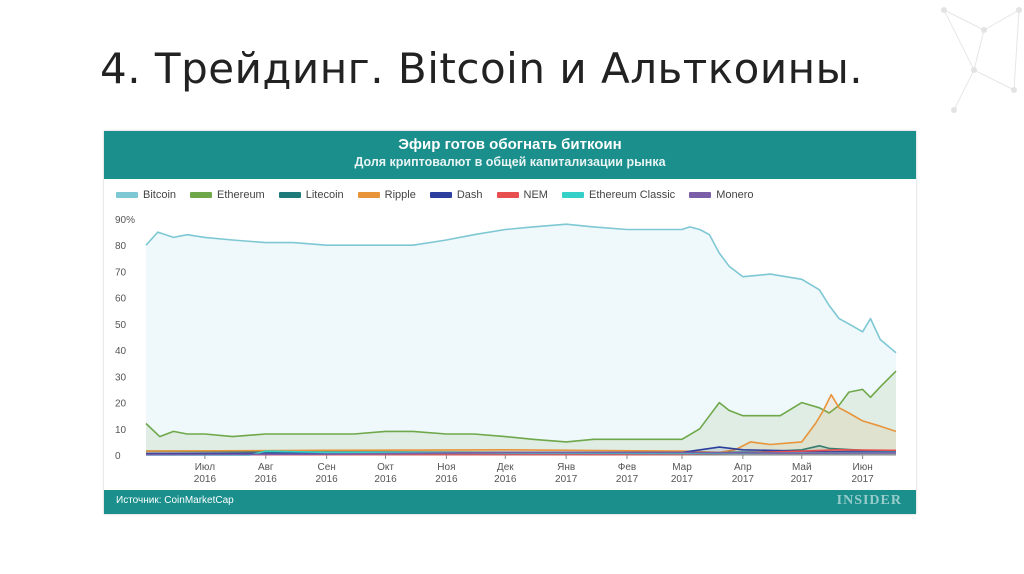 This screenshot has width=1024, height=574. I want to click on legend-item: Dash, so click(456, 195).